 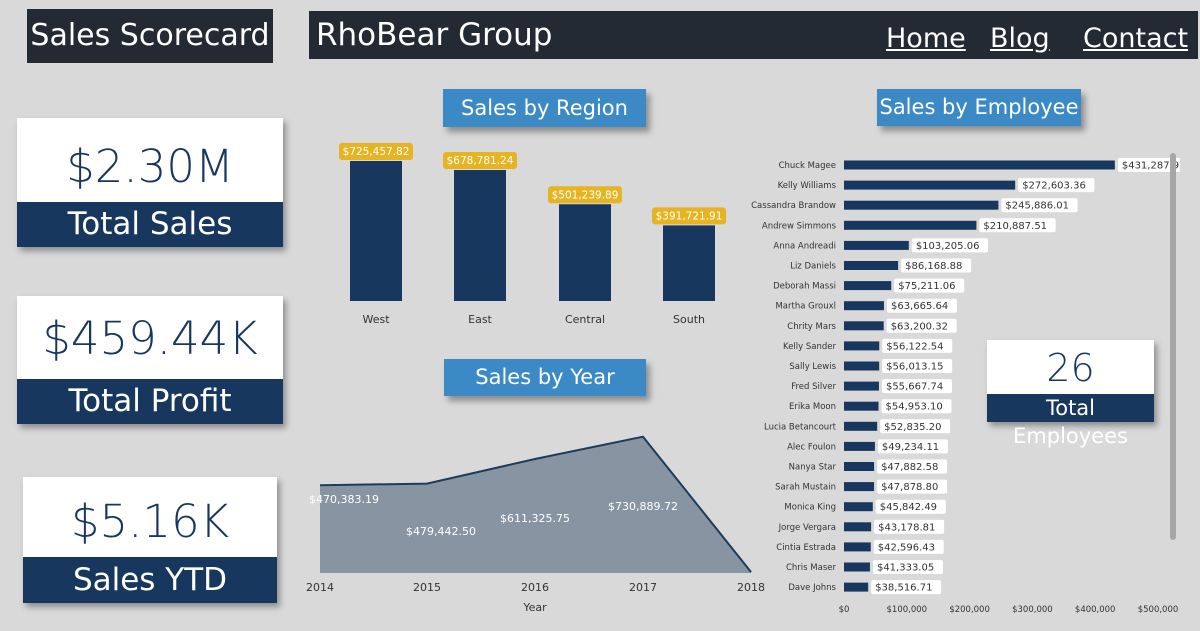 What do you see at coordinates (544, 108) in the screenshot?
I see `sales-by-region-header: Sales by Region` at bounding box center [544, 108].